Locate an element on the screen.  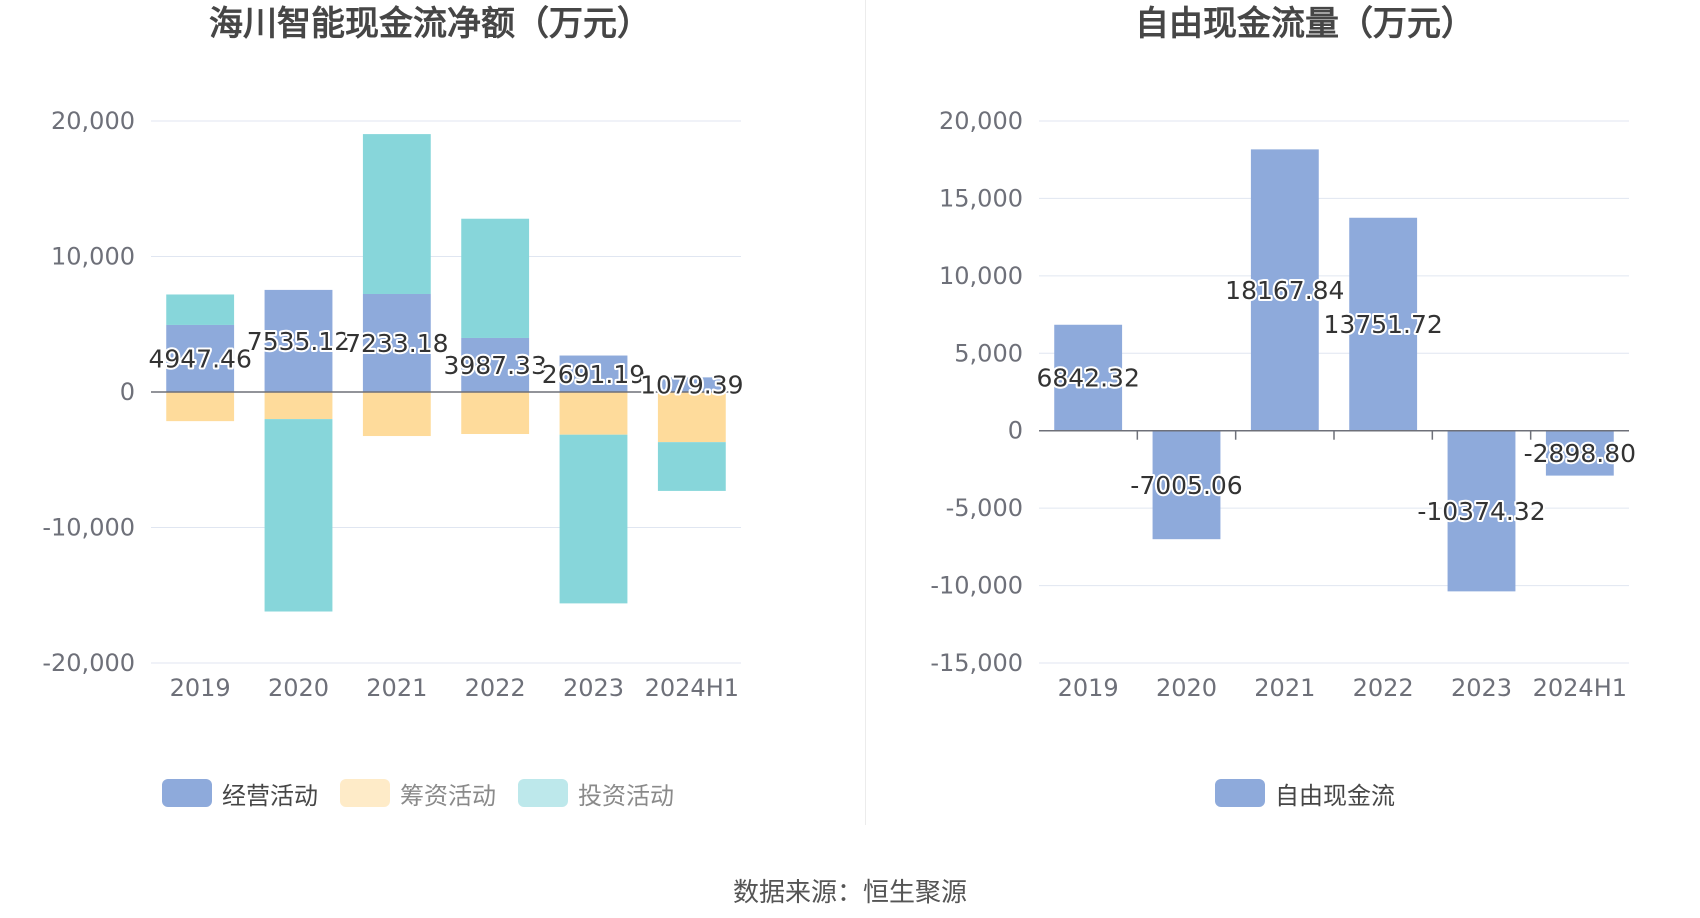
data-label: -2898.80 is located at coordinates (1580, 453).